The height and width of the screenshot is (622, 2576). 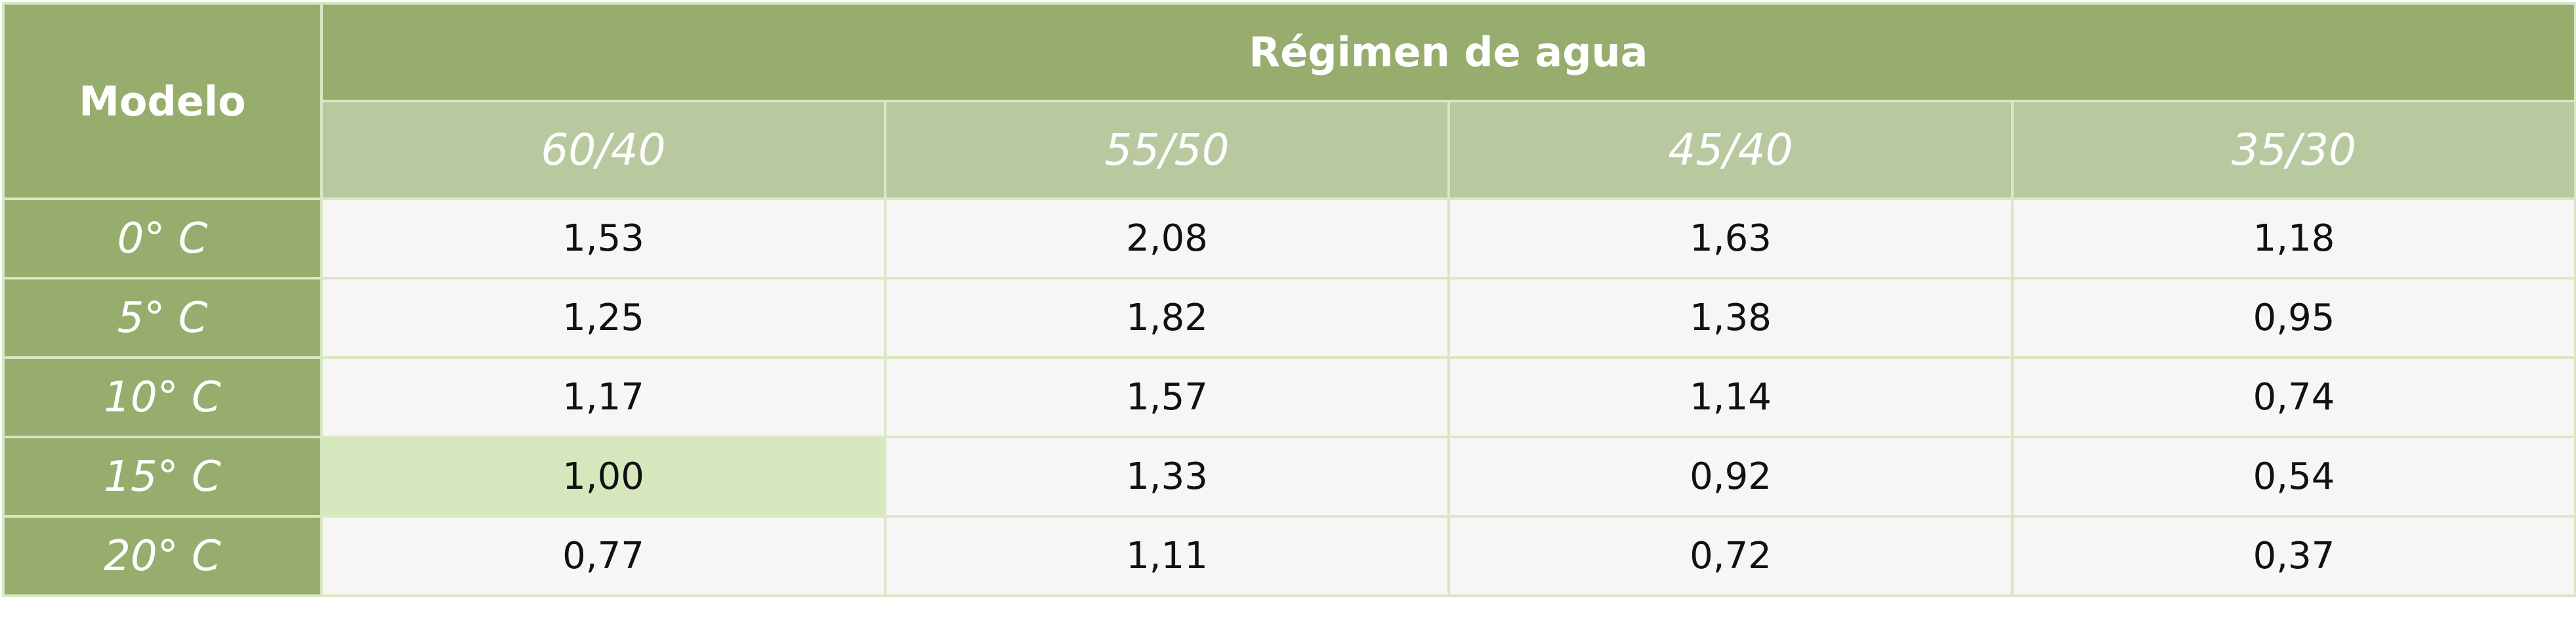 I want to click on row-label: 20° C, so click(x=162, y=556).